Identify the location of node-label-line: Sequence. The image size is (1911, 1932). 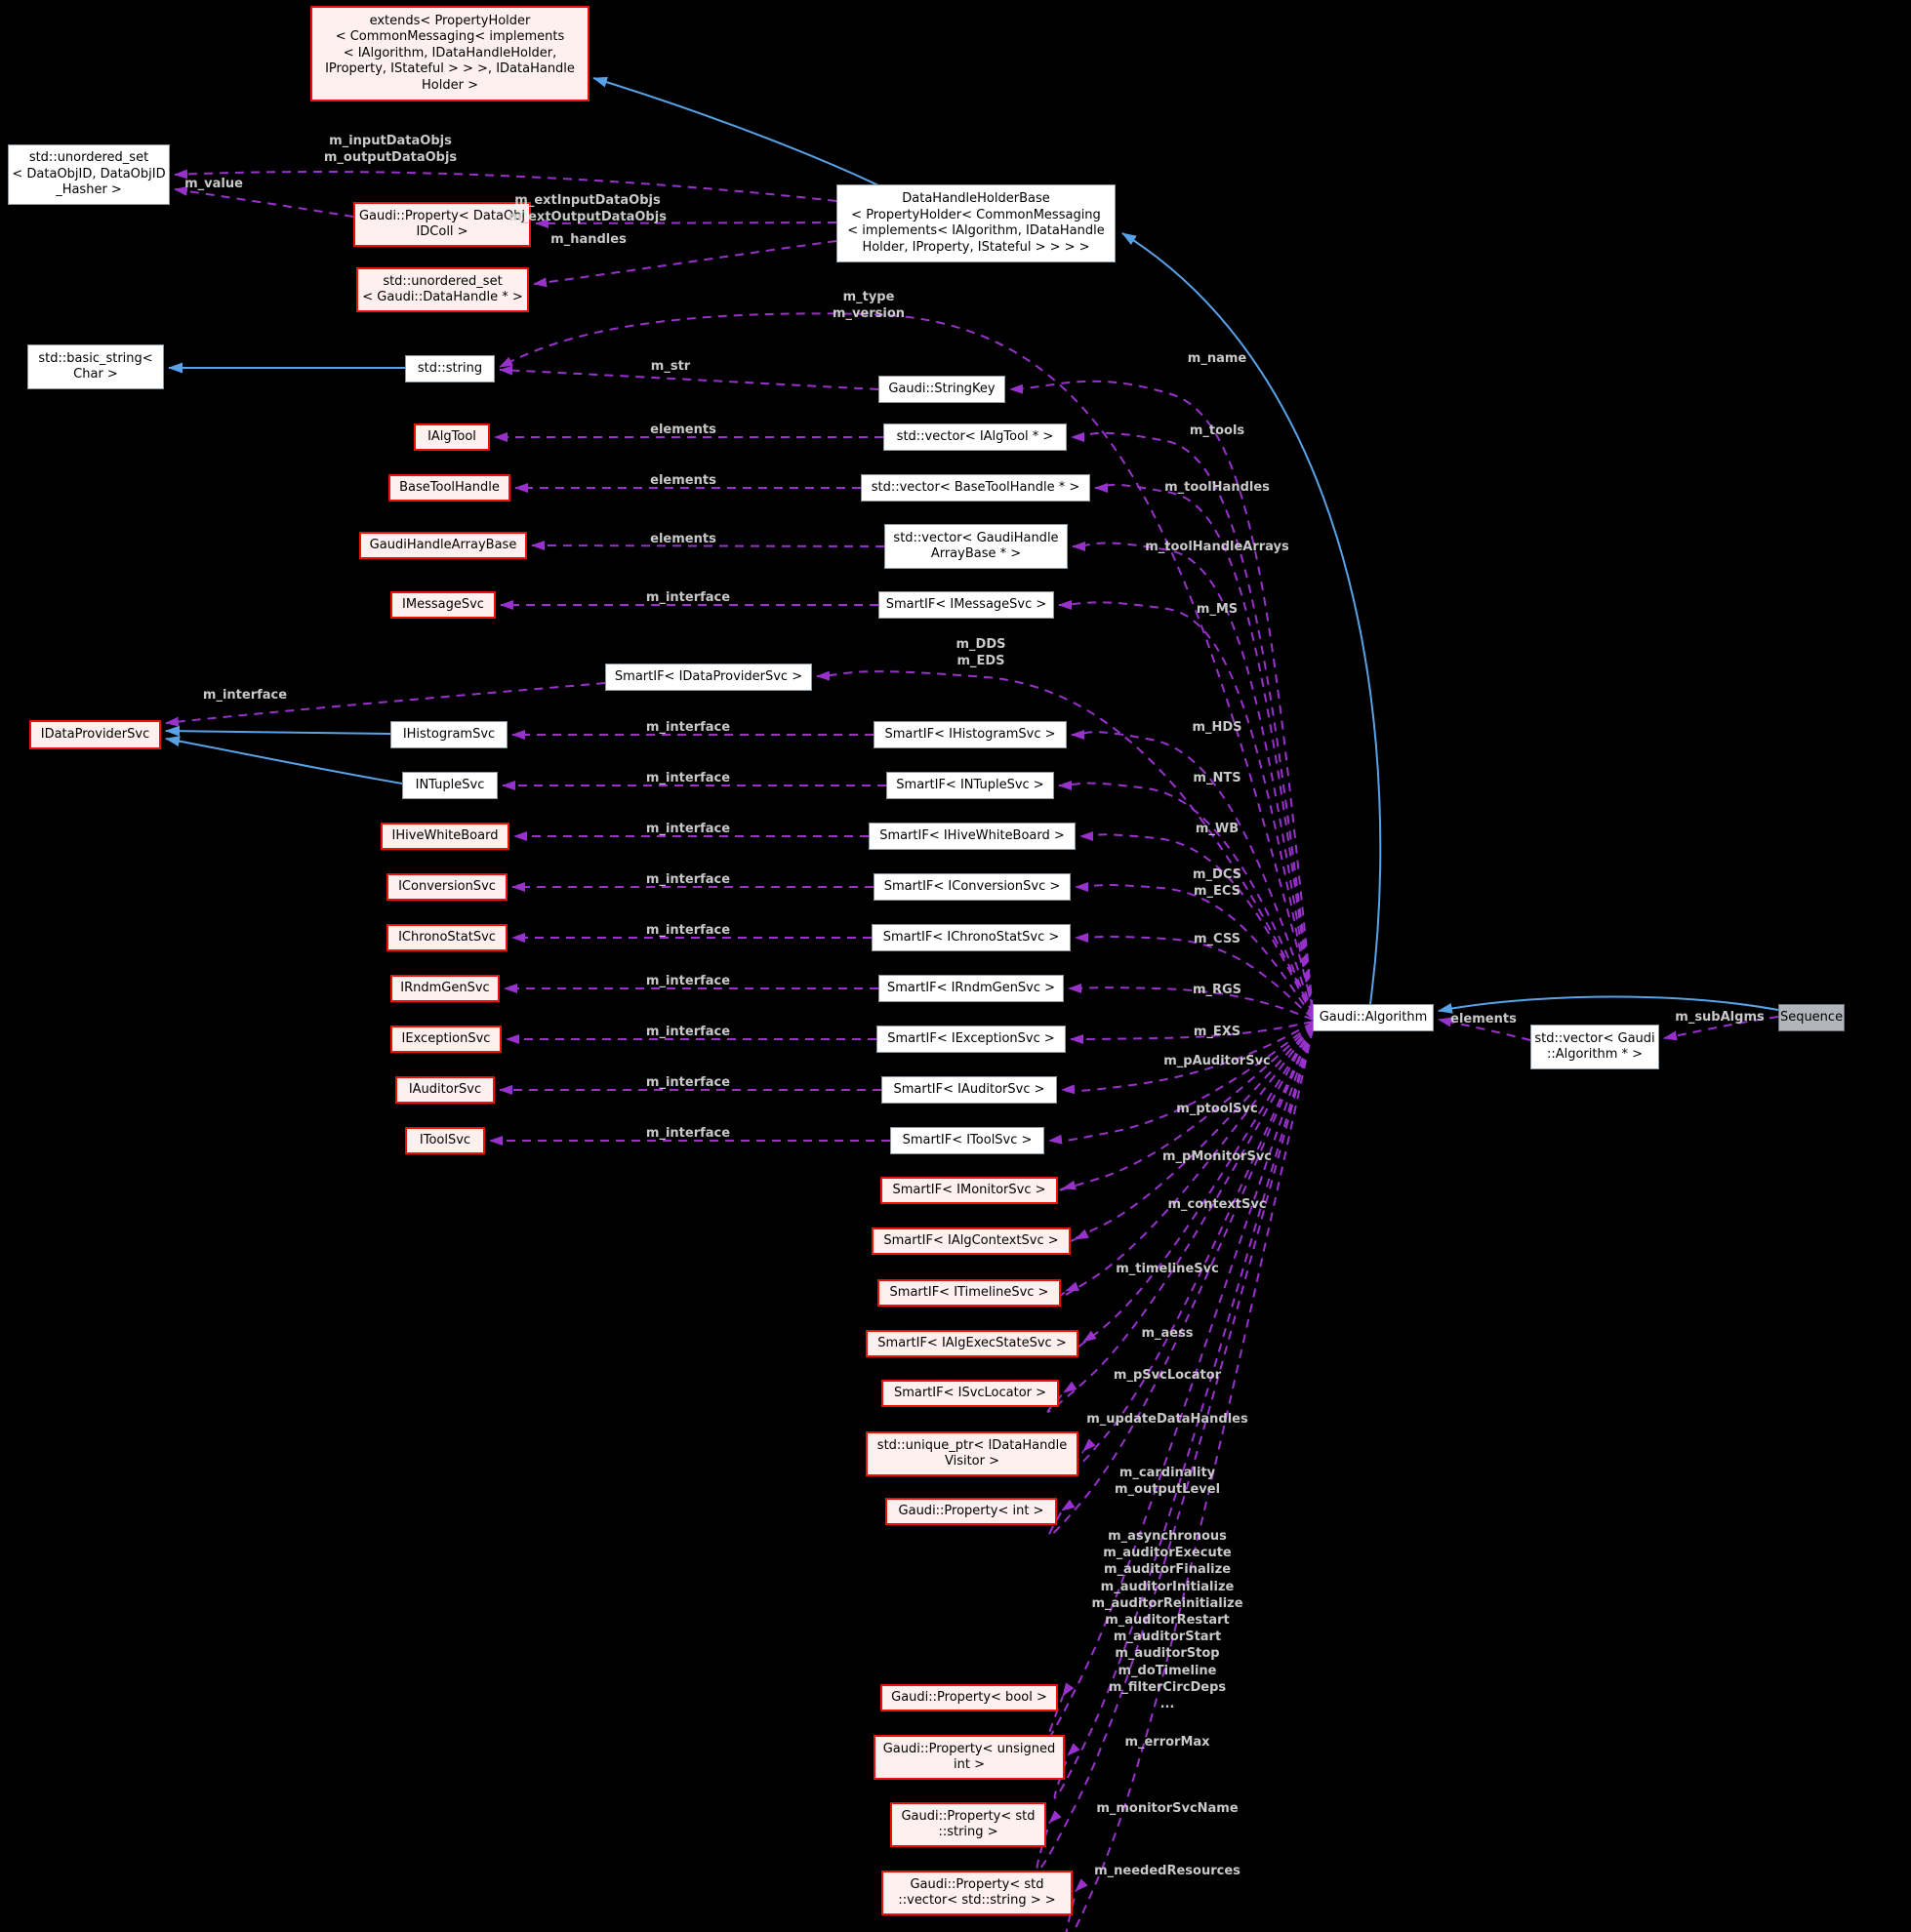
(1811, 1017).